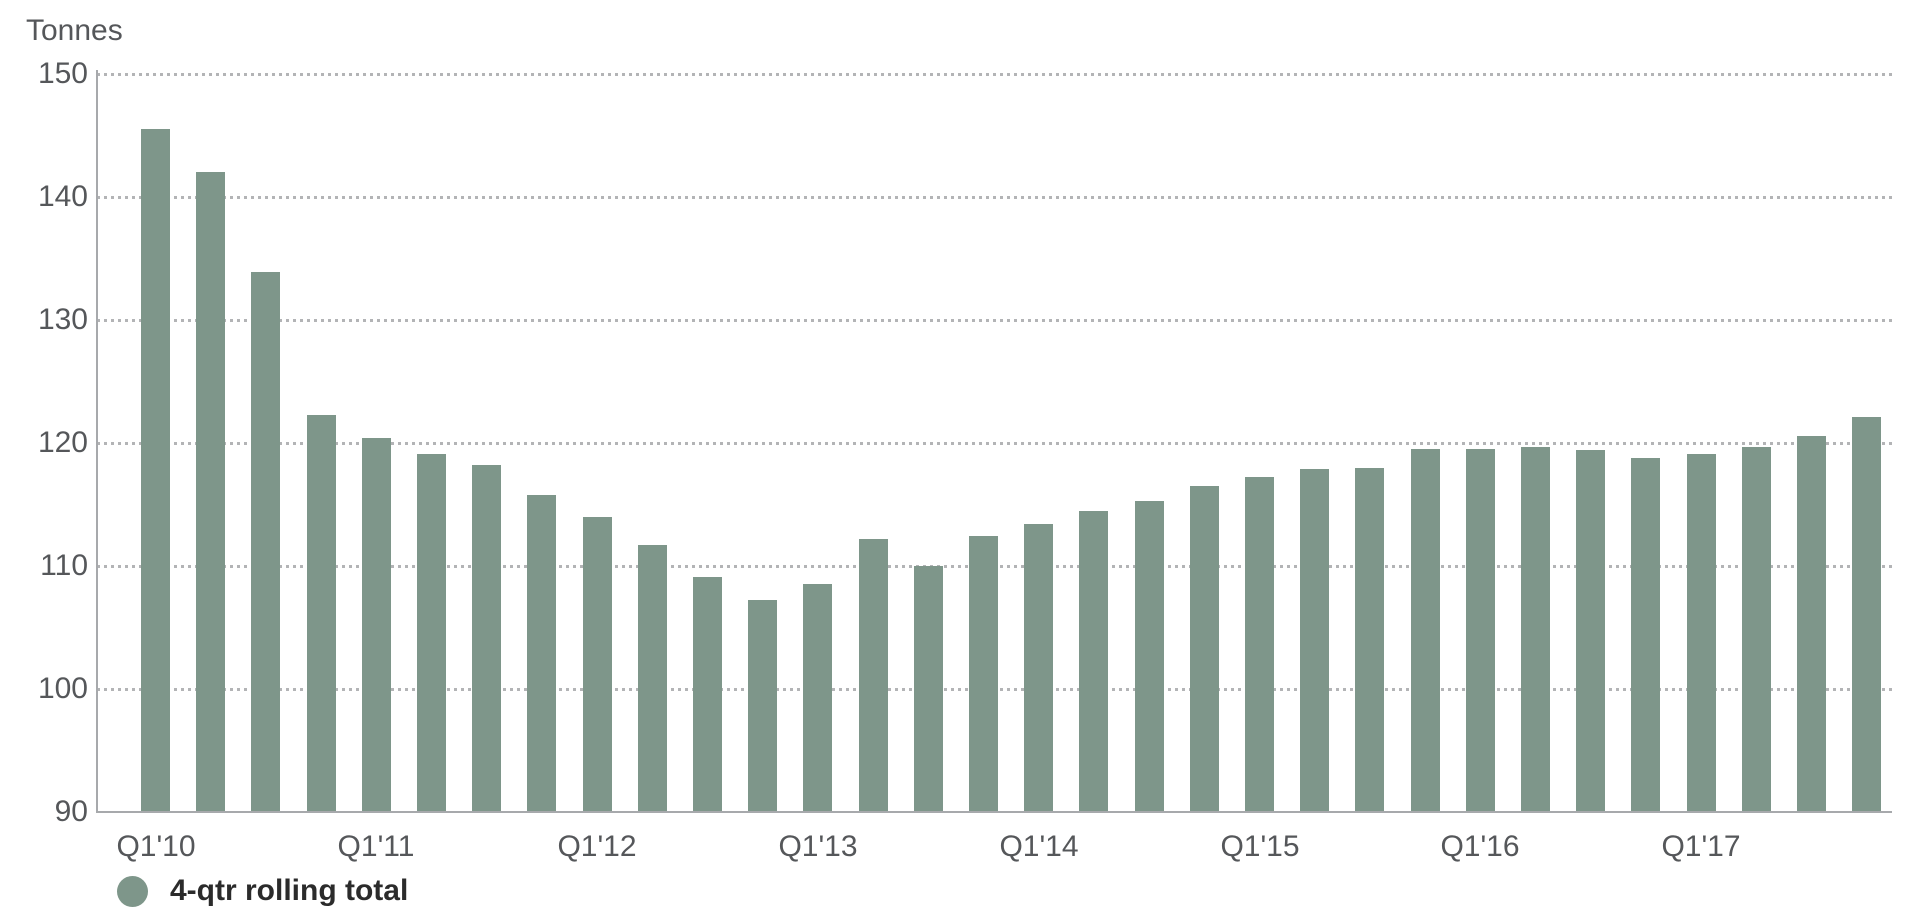 This screenshot has width=1920, height=924. I want to click on y-axis-title: Tonnes, so click(74, 30).